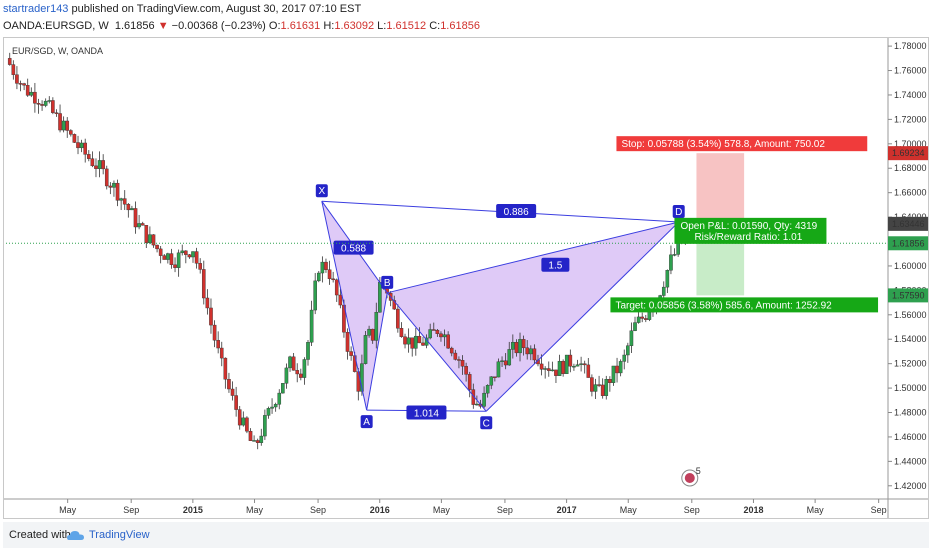 The width and height of the screenshot is (932, 550). I want to click on ratio-label-box, so click(516, 210).